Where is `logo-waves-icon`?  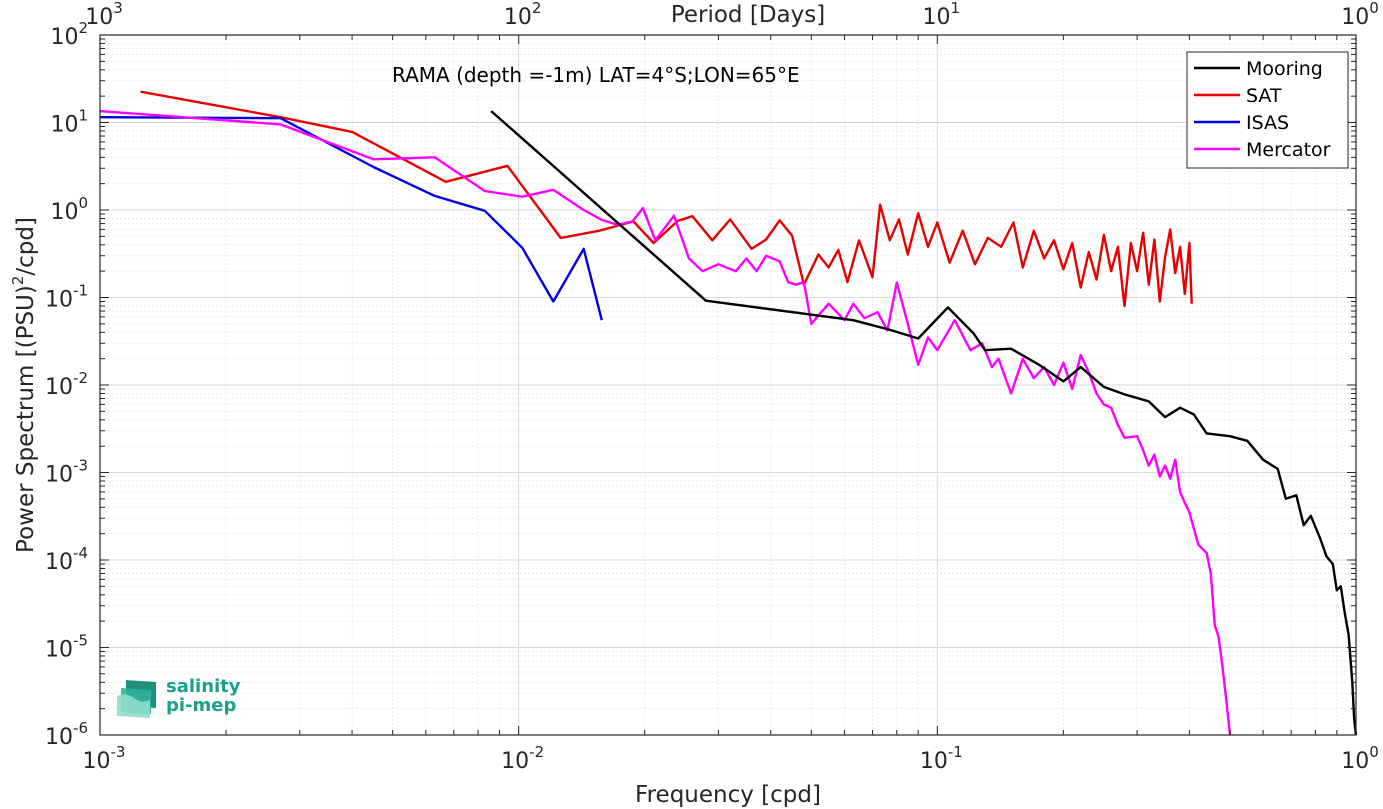 logo-waves-icon is located at coordinates (136, 699).